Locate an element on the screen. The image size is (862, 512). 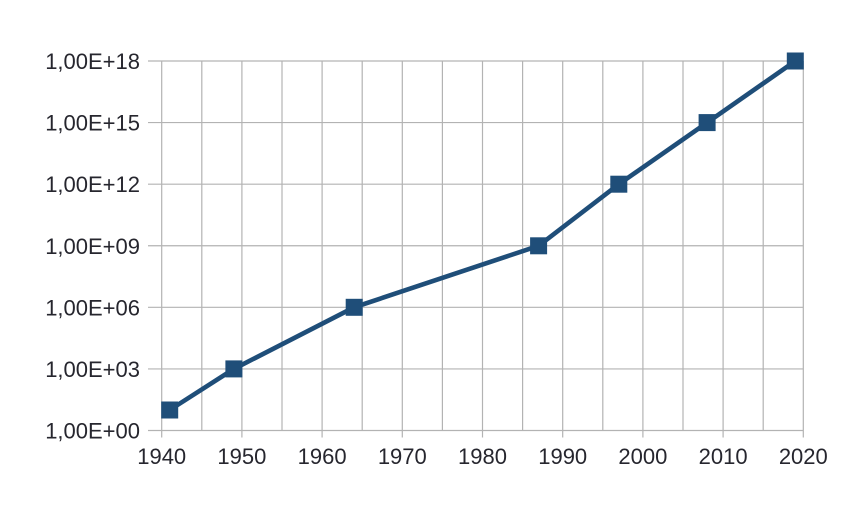
y-axis-tick-label: 1,00E+12 is located at coordinates (92, 184).